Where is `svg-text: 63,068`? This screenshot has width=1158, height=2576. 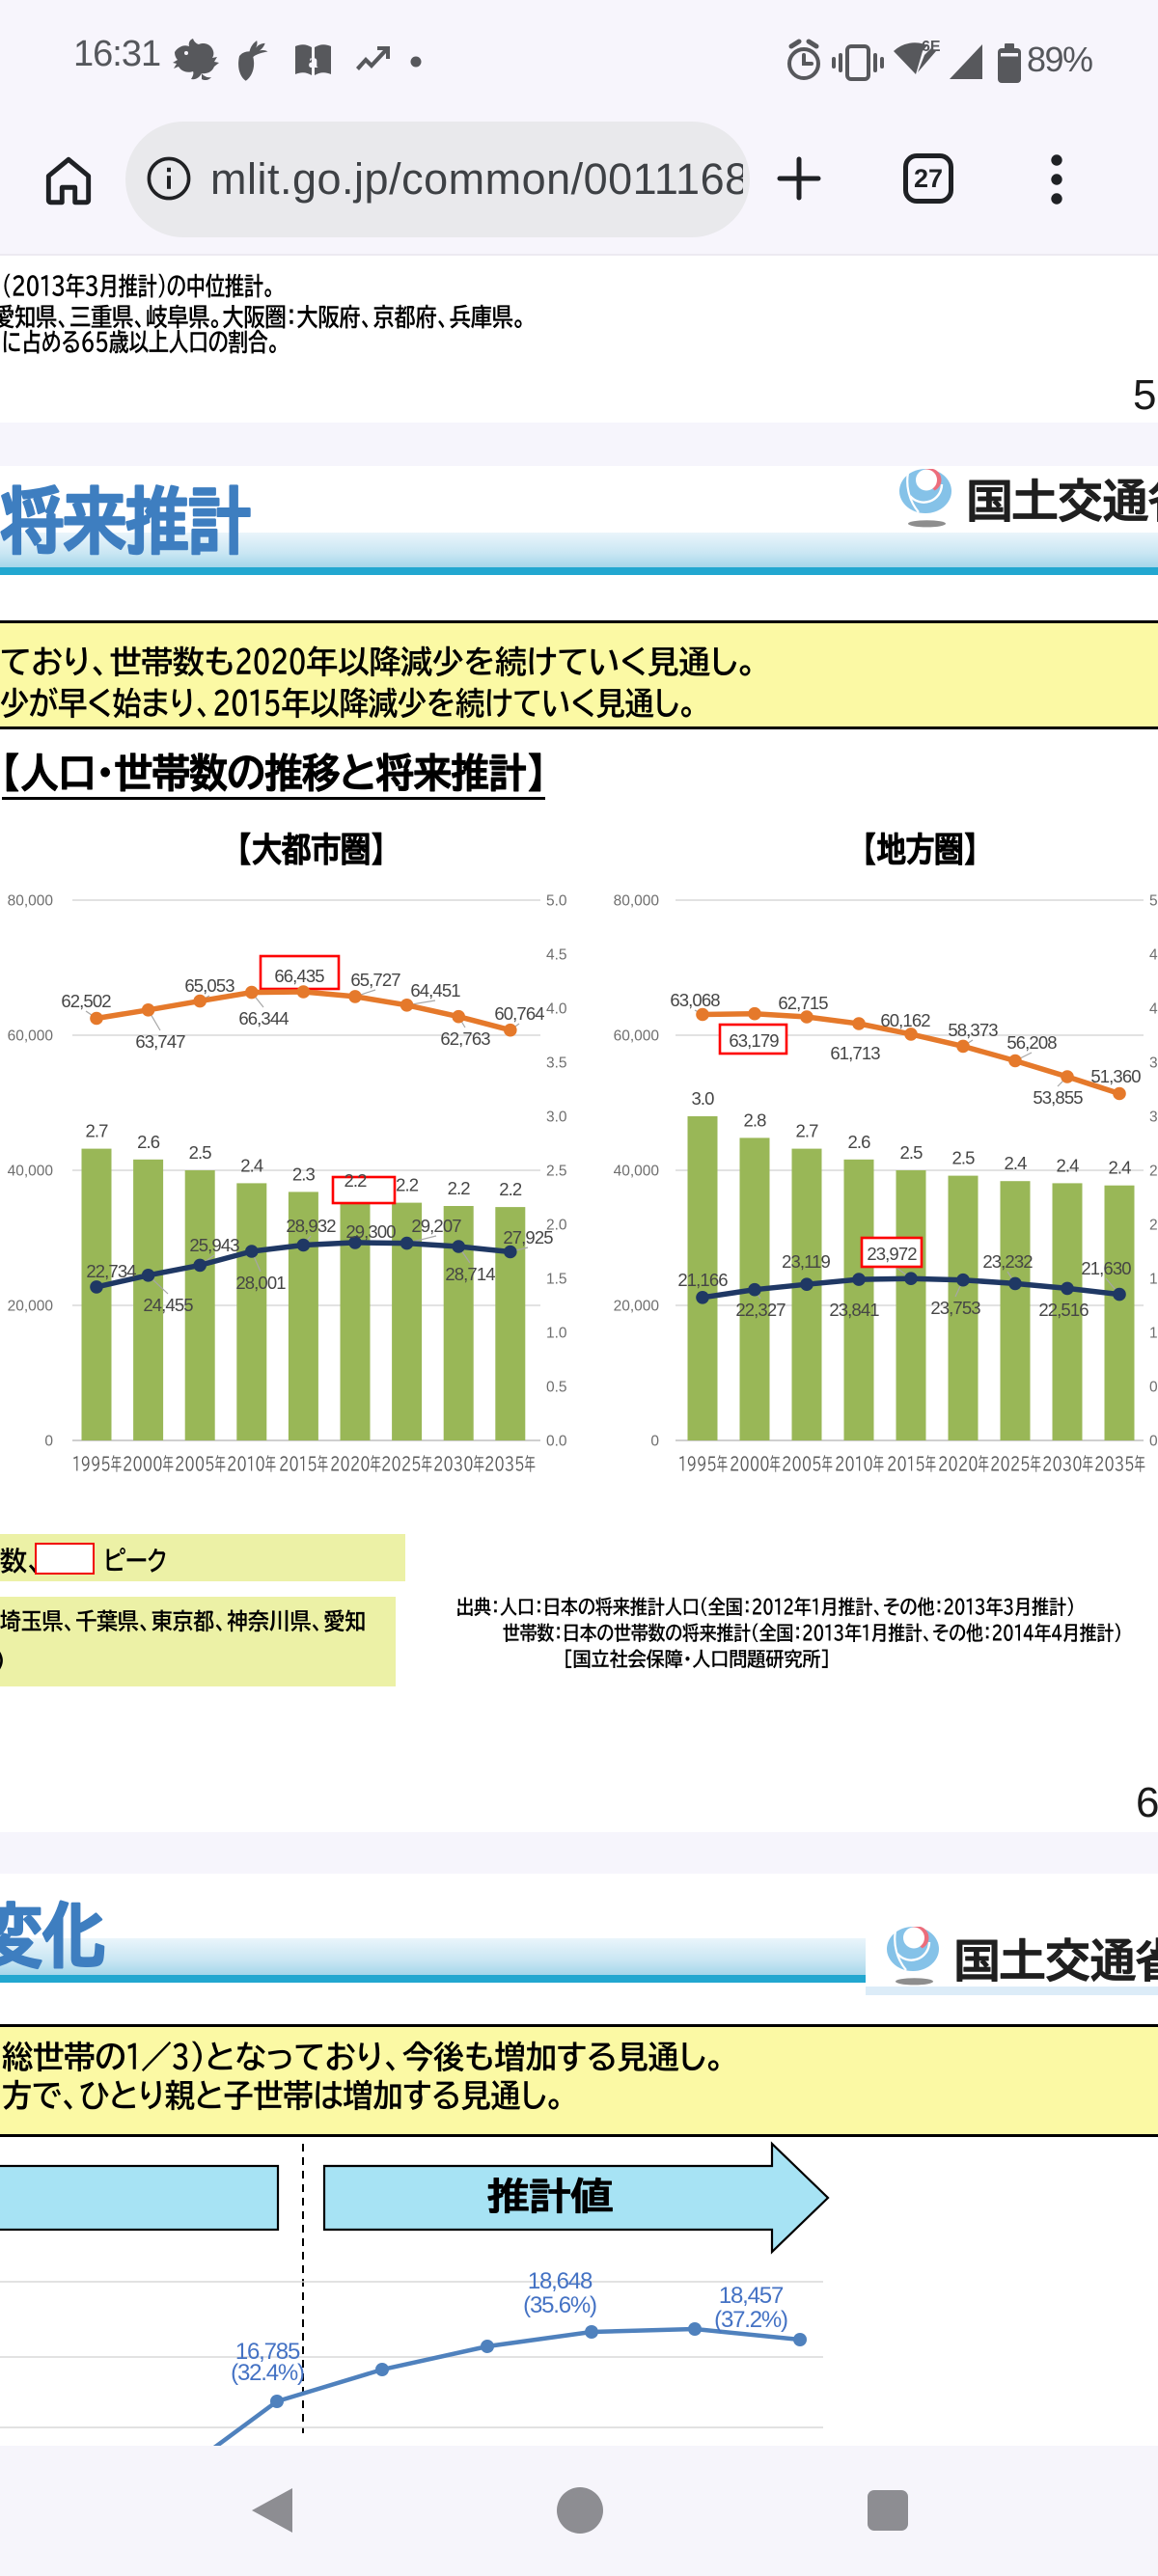
svg-text: 63,068 is located at coordinates (695, 1000).